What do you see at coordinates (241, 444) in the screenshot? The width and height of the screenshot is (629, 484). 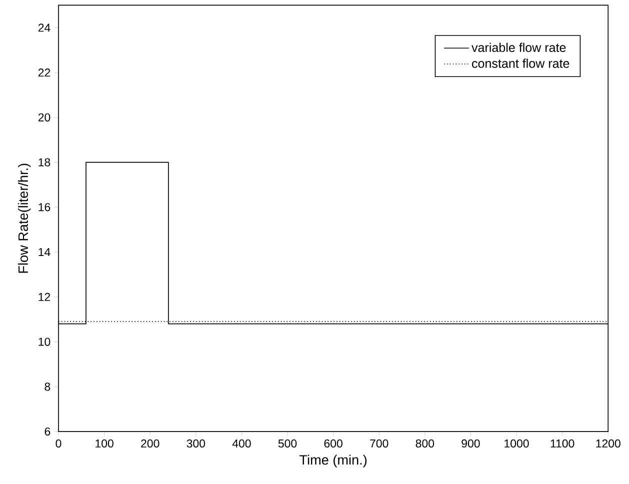 I see `x-tick-label: 400` at bounding box center [241, 444].